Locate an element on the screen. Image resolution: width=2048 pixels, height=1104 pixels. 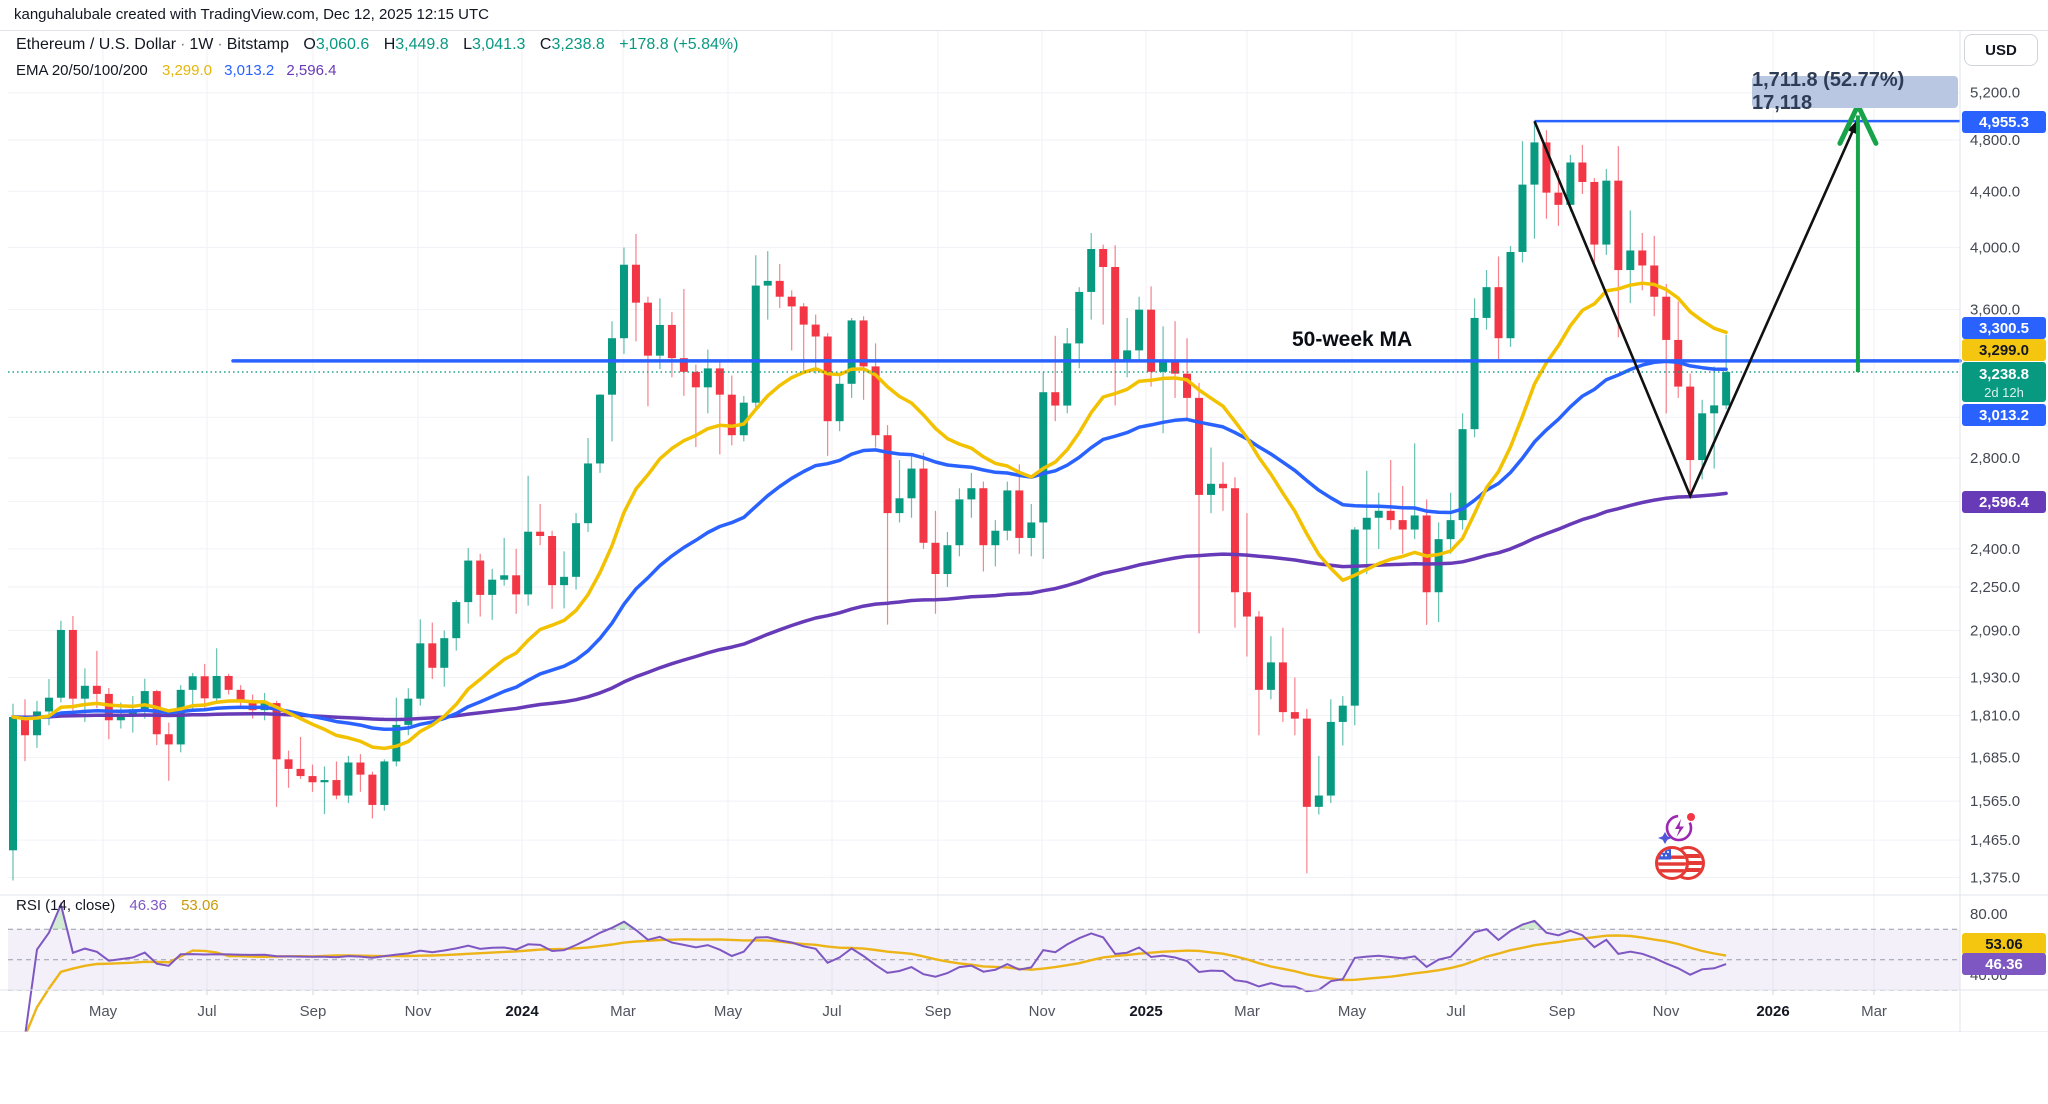
ema-legend-title: EMA 20/50/100/200 is located at coordinates (82, 70).